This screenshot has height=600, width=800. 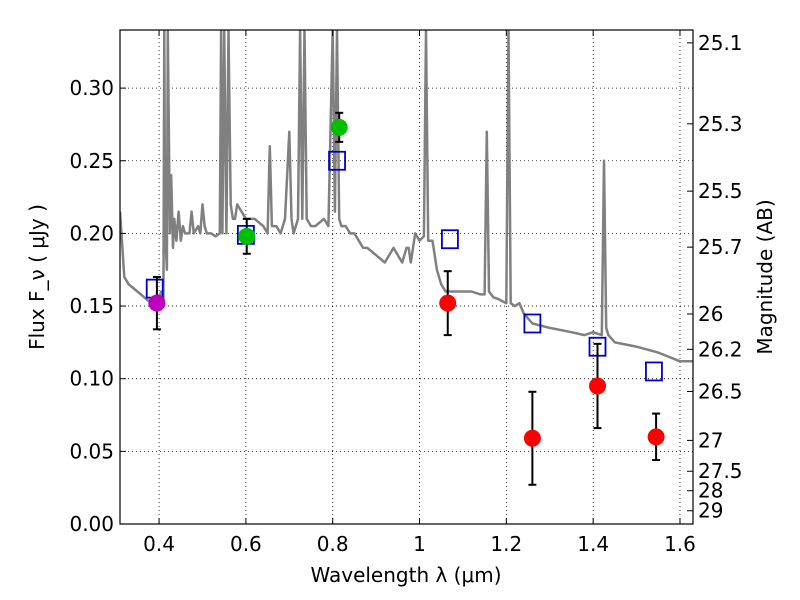 What do you see at coordinates (720, 391) in the screenshot?
I see `y2-tick-label: 26.5` at bounding box center [720, 391].